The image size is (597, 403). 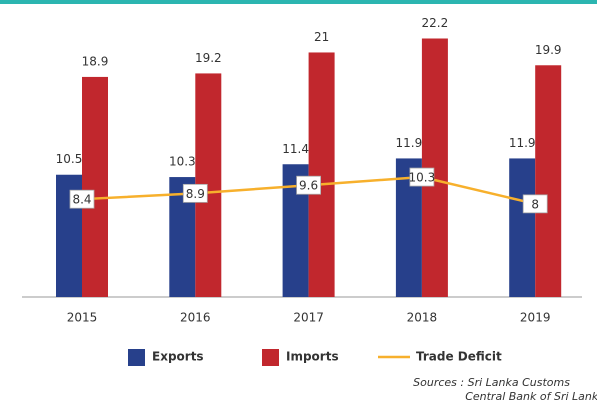 What do you see at coordinates (178, 357) in the screenshot?
I see `legend-label: Exports` at bounding box center [178, 357].